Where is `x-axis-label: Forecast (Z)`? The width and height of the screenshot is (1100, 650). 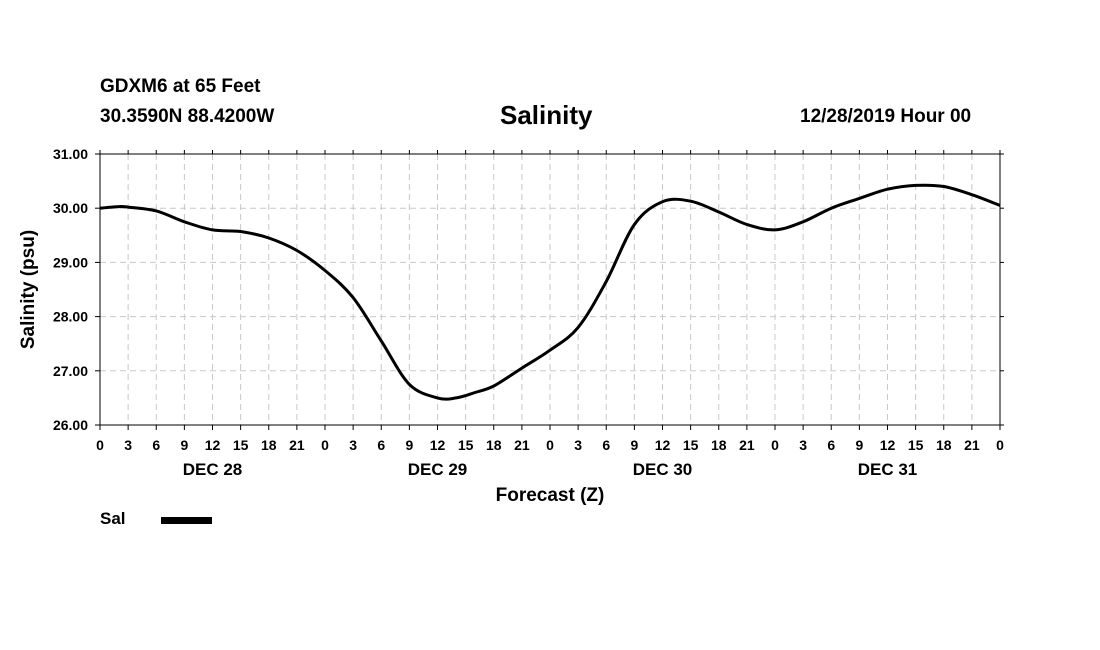
x-axis-label: Forecast (Z) is located at coordinates (550, 495).